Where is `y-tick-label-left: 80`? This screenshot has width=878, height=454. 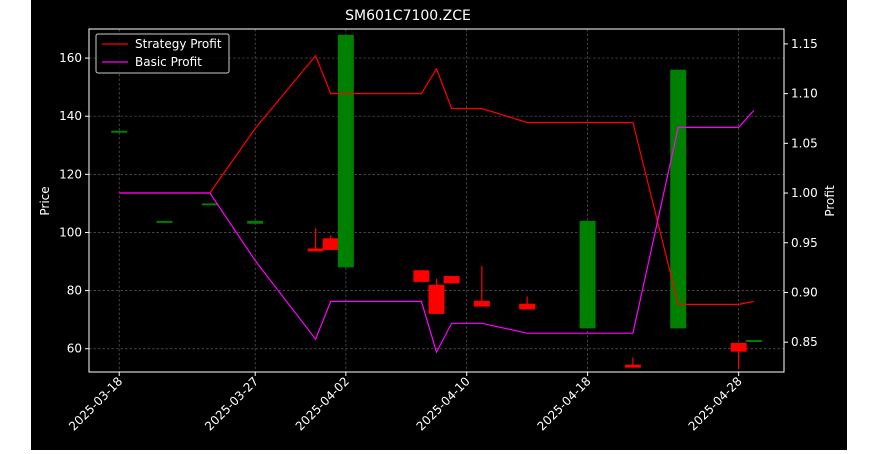 y-tick-label-left: 80 is located at coordinates (74, 291).